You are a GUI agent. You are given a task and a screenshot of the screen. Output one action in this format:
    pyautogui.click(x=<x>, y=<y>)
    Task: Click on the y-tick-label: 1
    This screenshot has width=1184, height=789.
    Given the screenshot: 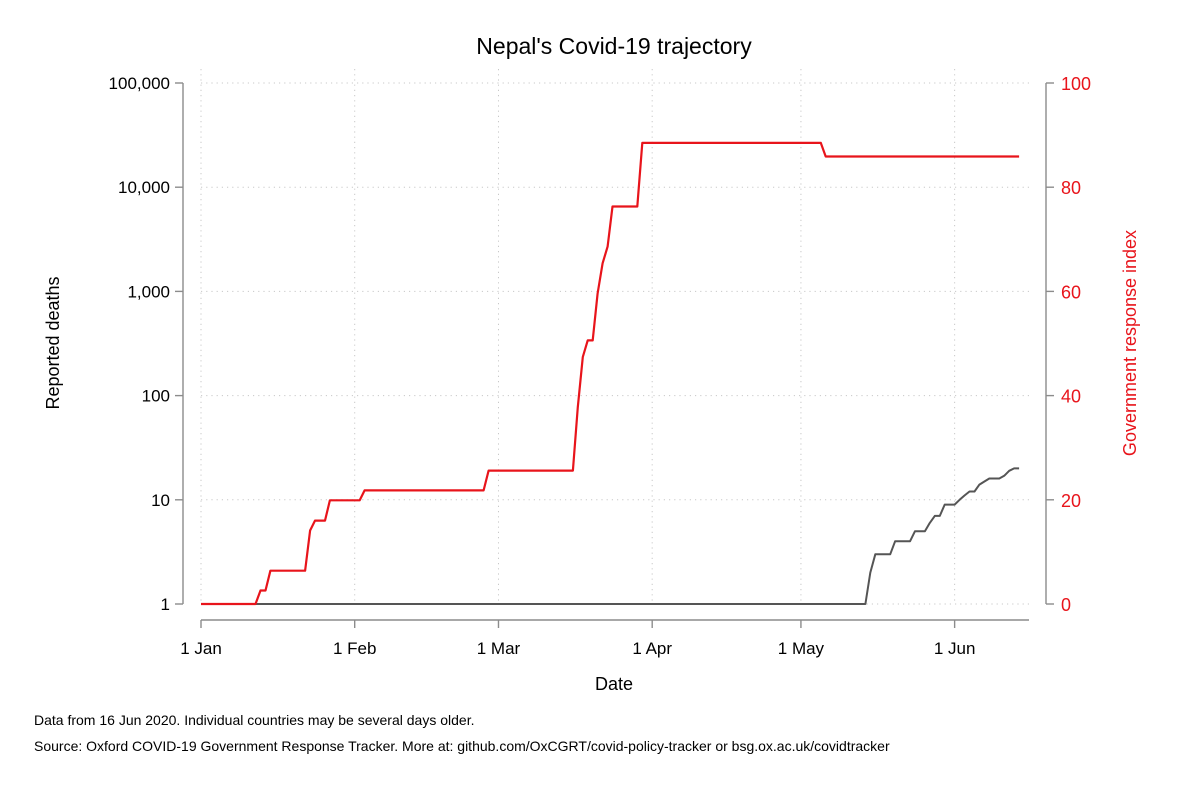 What is the action you would take?
    pyautogui.click(x=165, y=604)
    